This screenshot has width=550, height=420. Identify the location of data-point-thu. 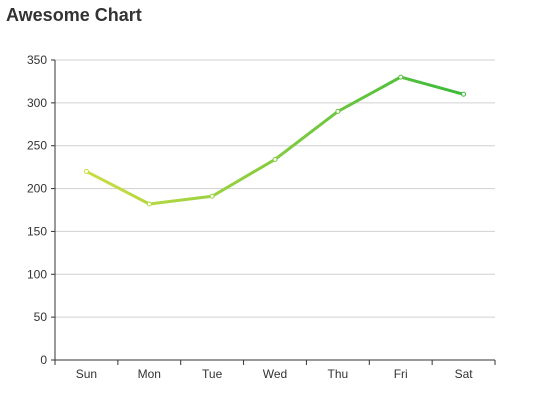
(338, 111).